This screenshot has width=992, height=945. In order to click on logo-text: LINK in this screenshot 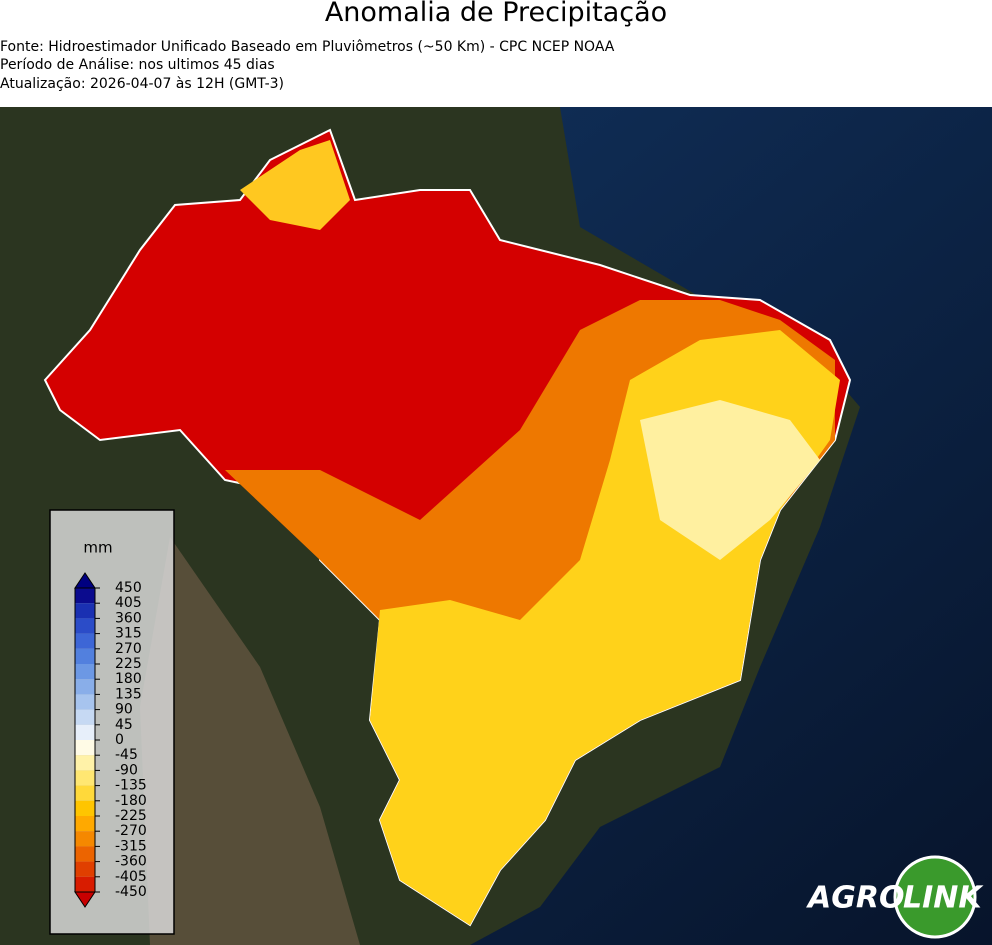, I will do `click(943, 898)`.